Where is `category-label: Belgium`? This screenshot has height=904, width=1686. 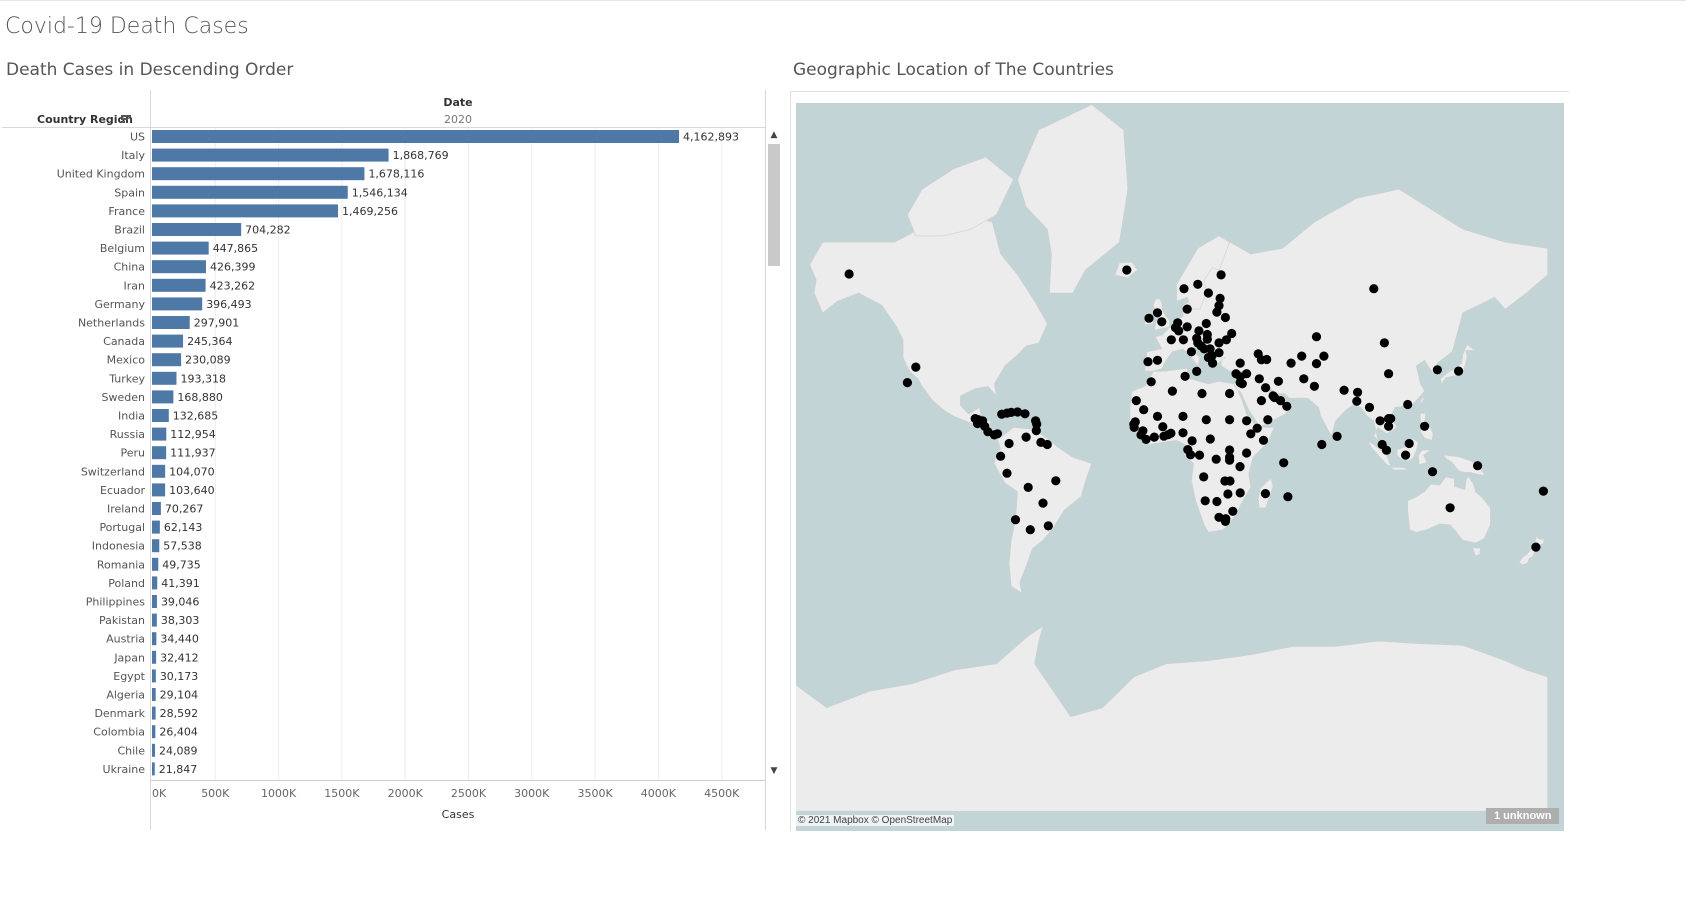 category-label: Belgium is located at coordinates (122, 248).